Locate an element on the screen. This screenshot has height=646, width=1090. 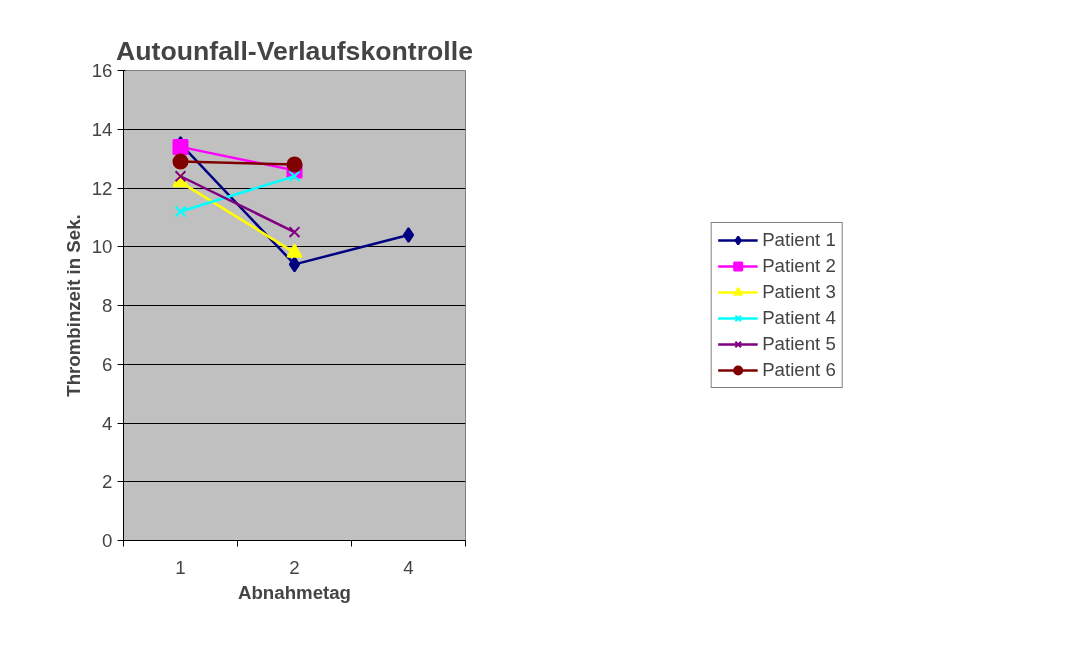
y-tick-label: 16 is located at coordinates (102, 70).